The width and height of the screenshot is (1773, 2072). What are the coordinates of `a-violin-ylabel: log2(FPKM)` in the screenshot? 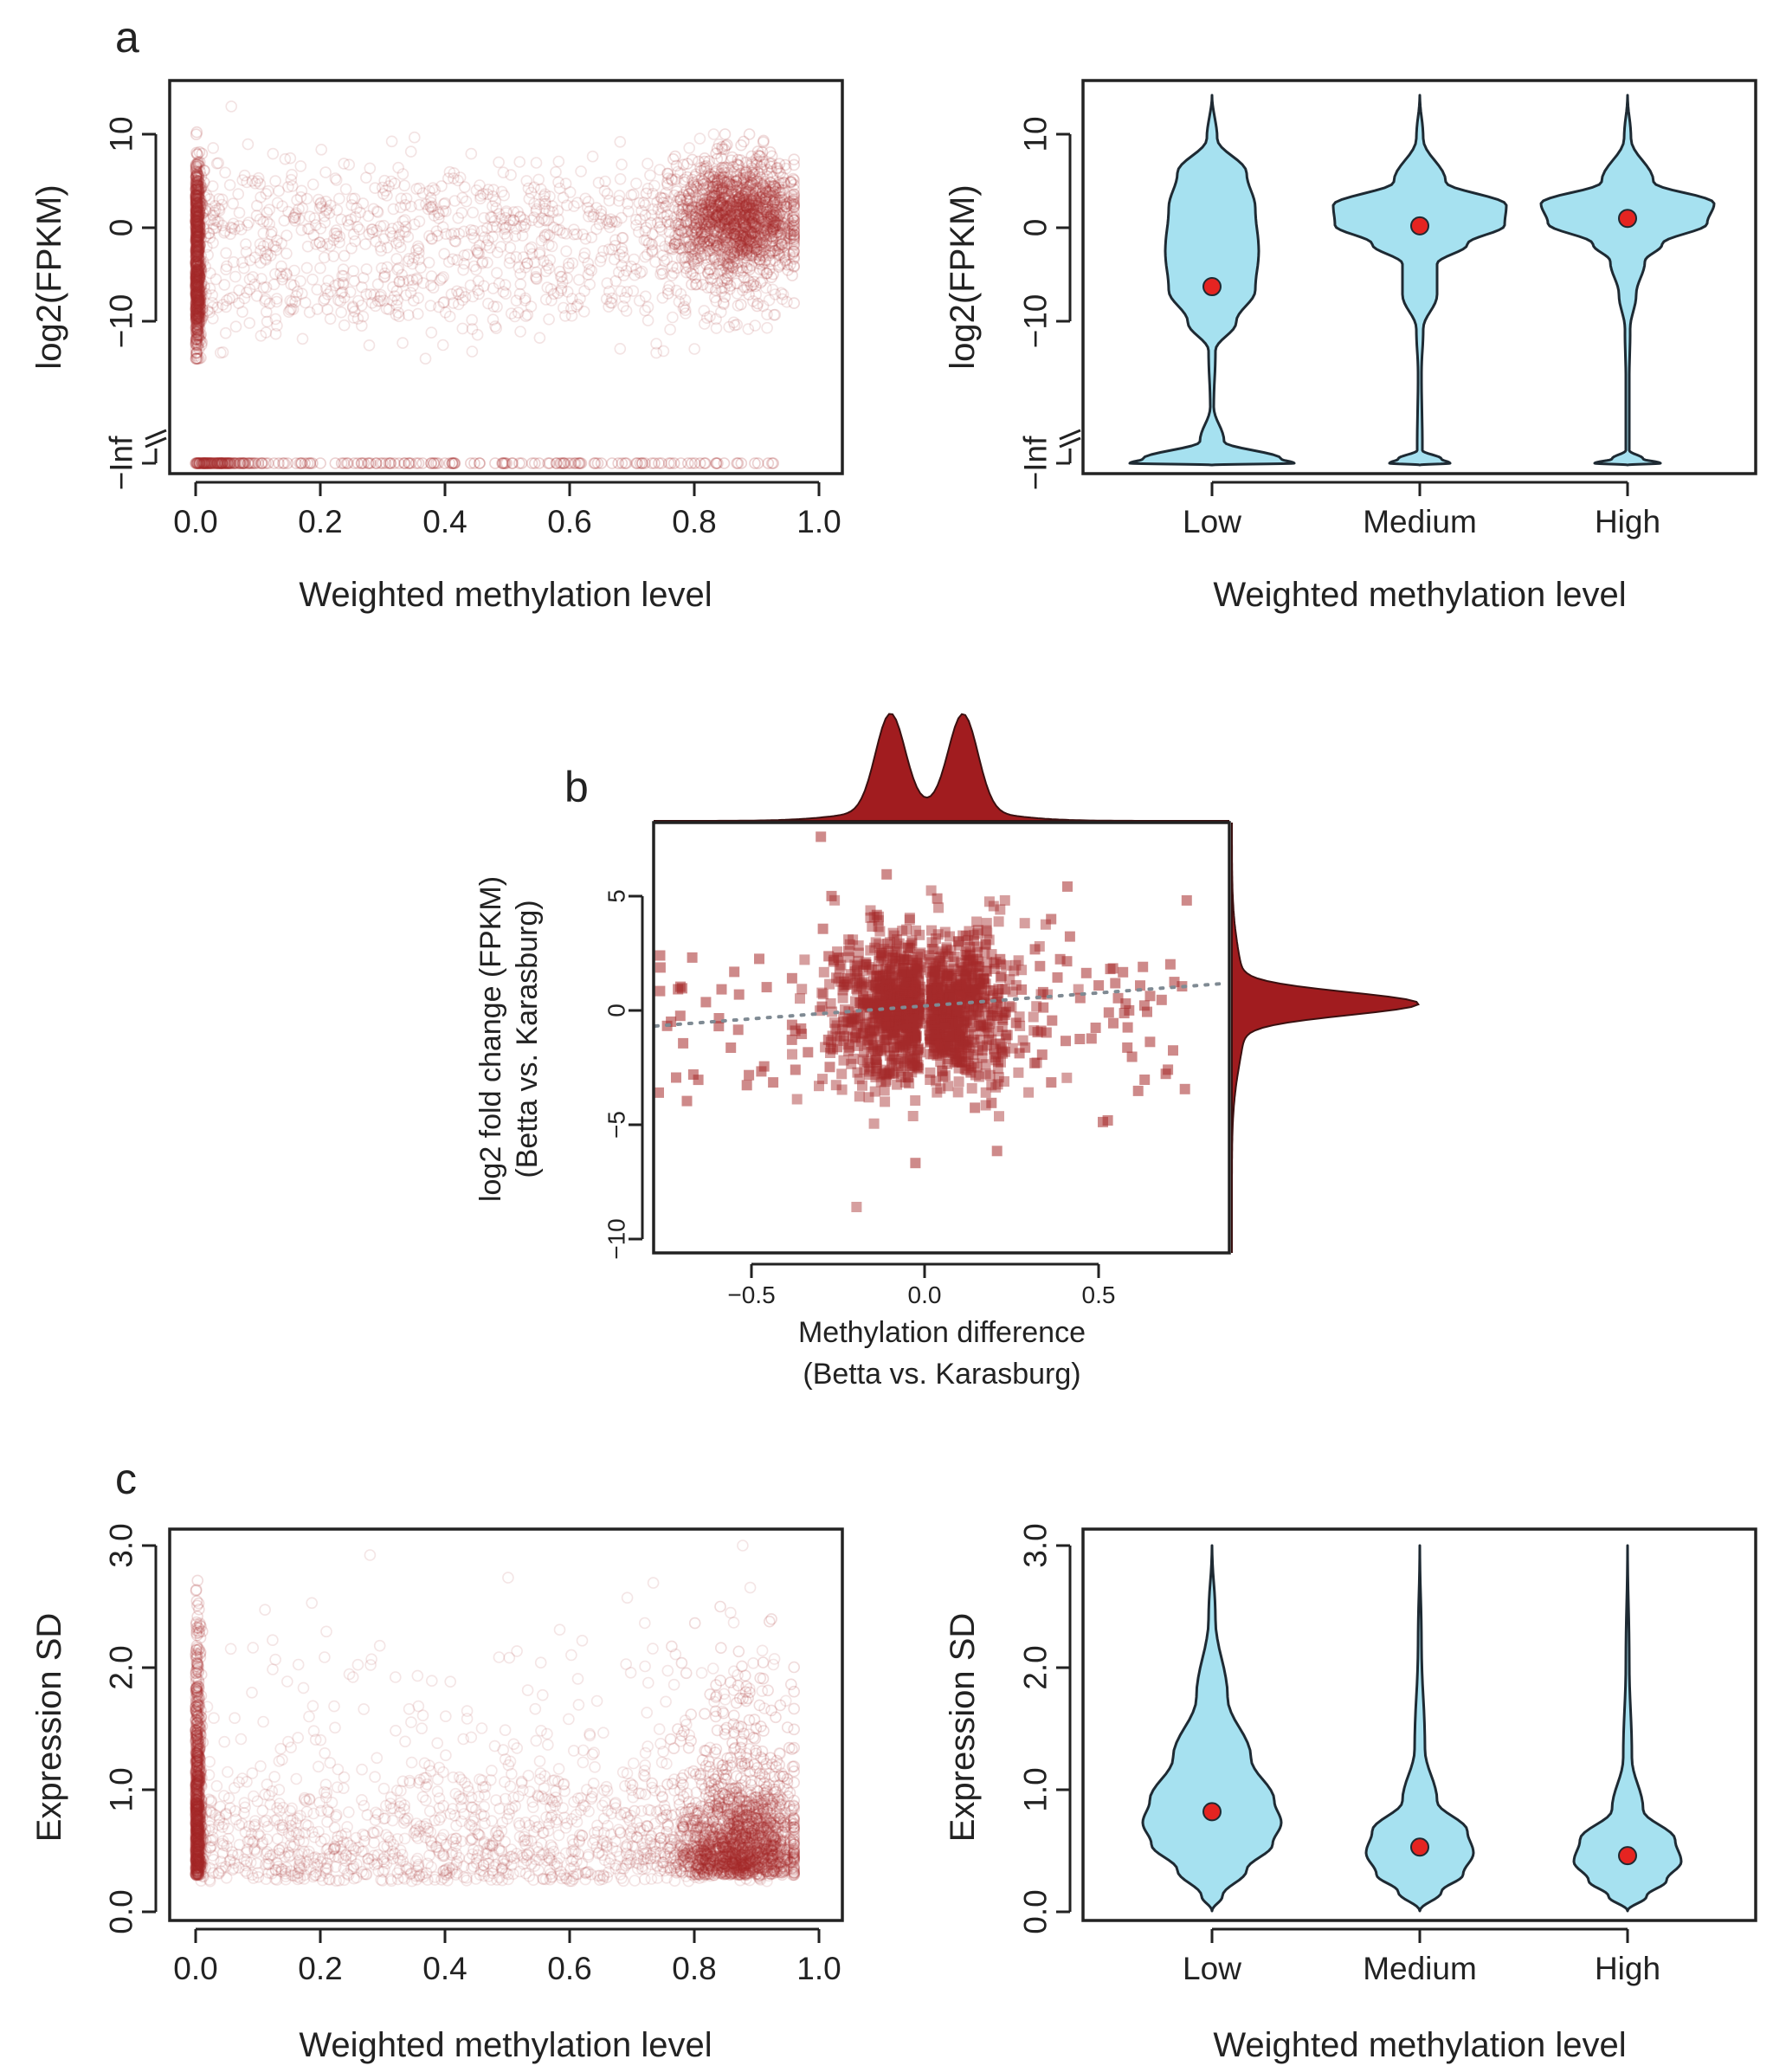 It's located at (963, 276).